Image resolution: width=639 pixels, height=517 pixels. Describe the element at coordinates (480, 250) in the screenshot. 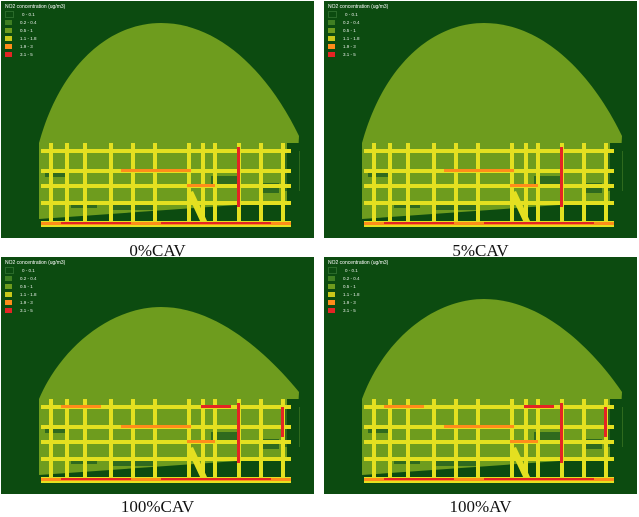

I see `panel-caption: 5%CAV` at that location.